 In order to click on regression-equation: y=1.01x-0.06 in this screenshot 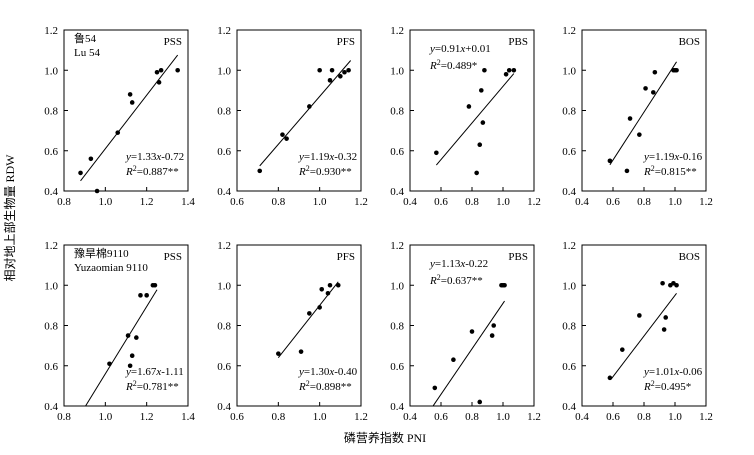, I will do `click(673, 372)`.